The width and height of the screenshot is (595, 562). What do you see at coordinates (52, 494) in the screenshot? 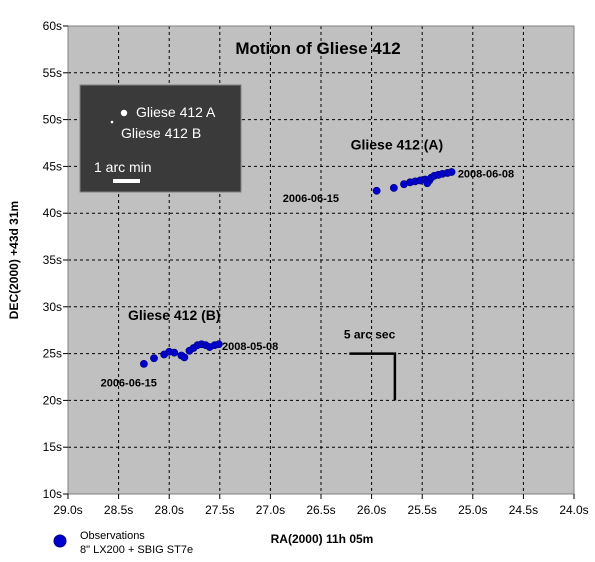
I see `y-tick-label: 10s` at bounding box center [52, 494].